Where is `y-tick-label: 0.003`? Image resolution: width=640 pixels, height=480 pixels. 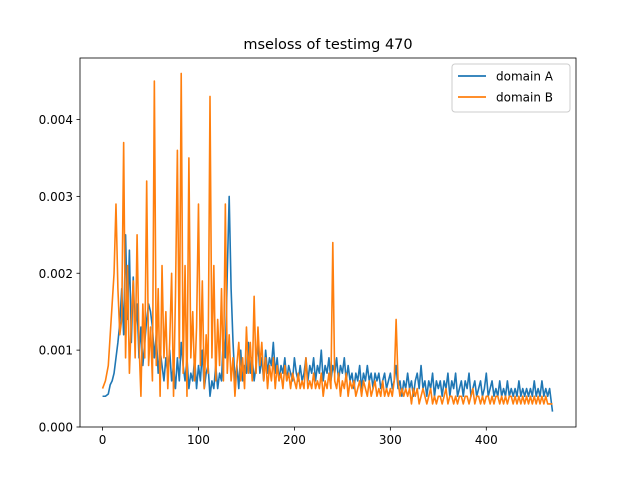
y-tick-label: 0.003 is located at coordinates (56, 197).